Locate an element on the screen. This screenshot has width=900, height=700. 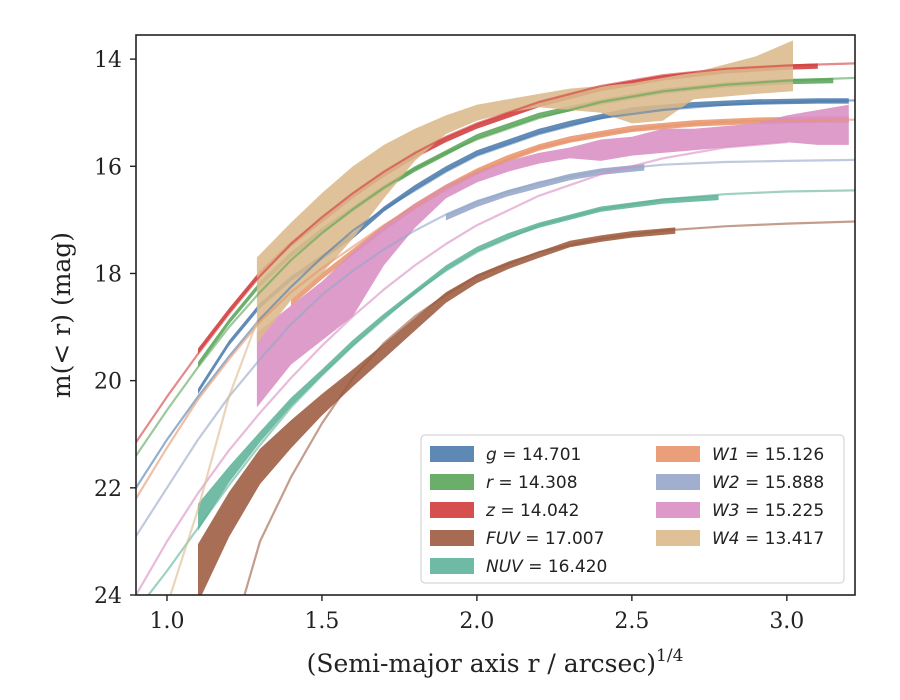
legend-label-z: z = 14.042 is located at coordinates (532, 511).